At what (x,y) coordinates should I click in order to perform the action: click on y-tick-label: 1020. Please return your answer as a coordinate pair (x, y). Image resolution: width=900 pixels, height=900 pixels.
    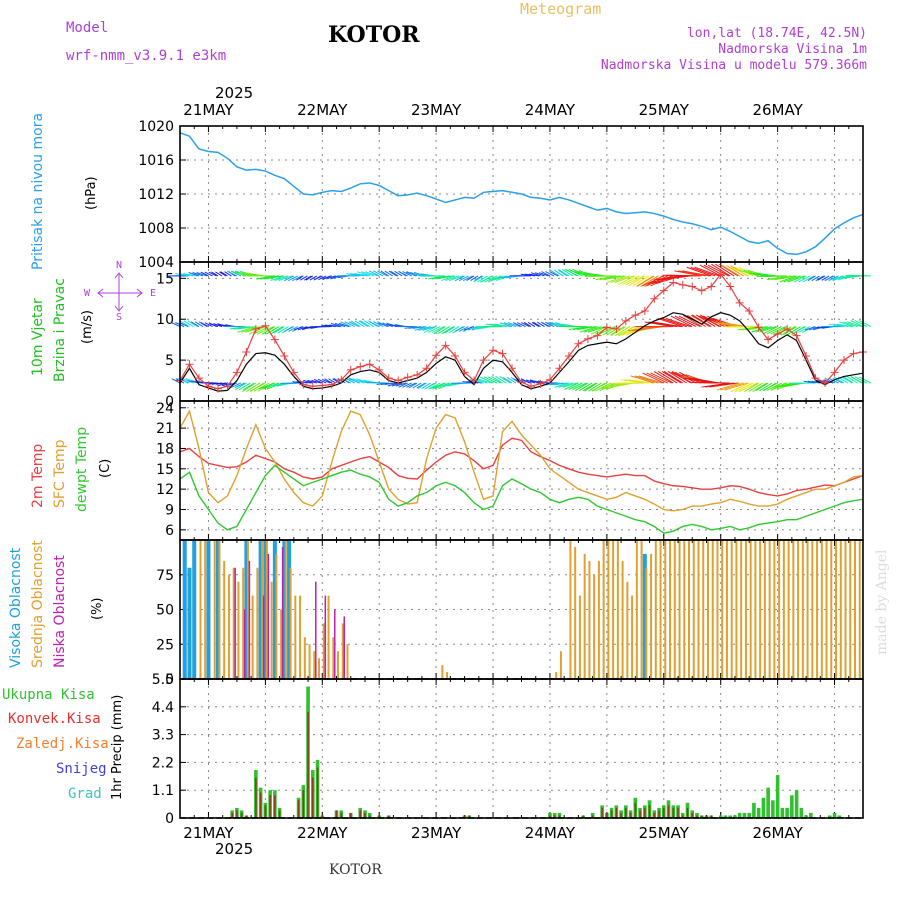
    Looking at the image, I should click on (156, 127).